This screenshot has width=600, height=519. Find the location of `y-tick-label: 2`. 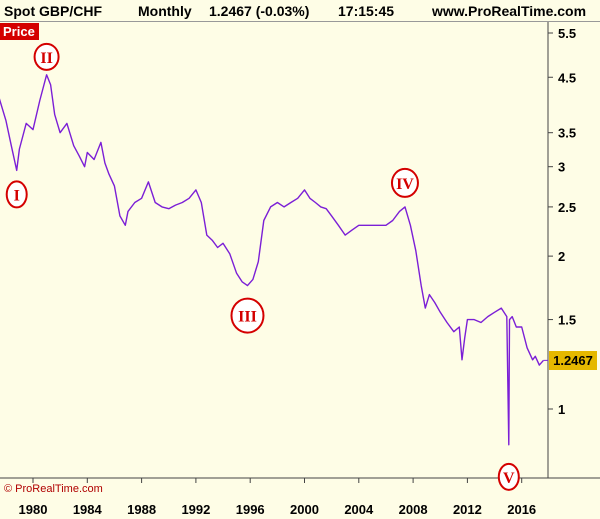

y-tick-label: 2 is located at coordinates (561, 256).